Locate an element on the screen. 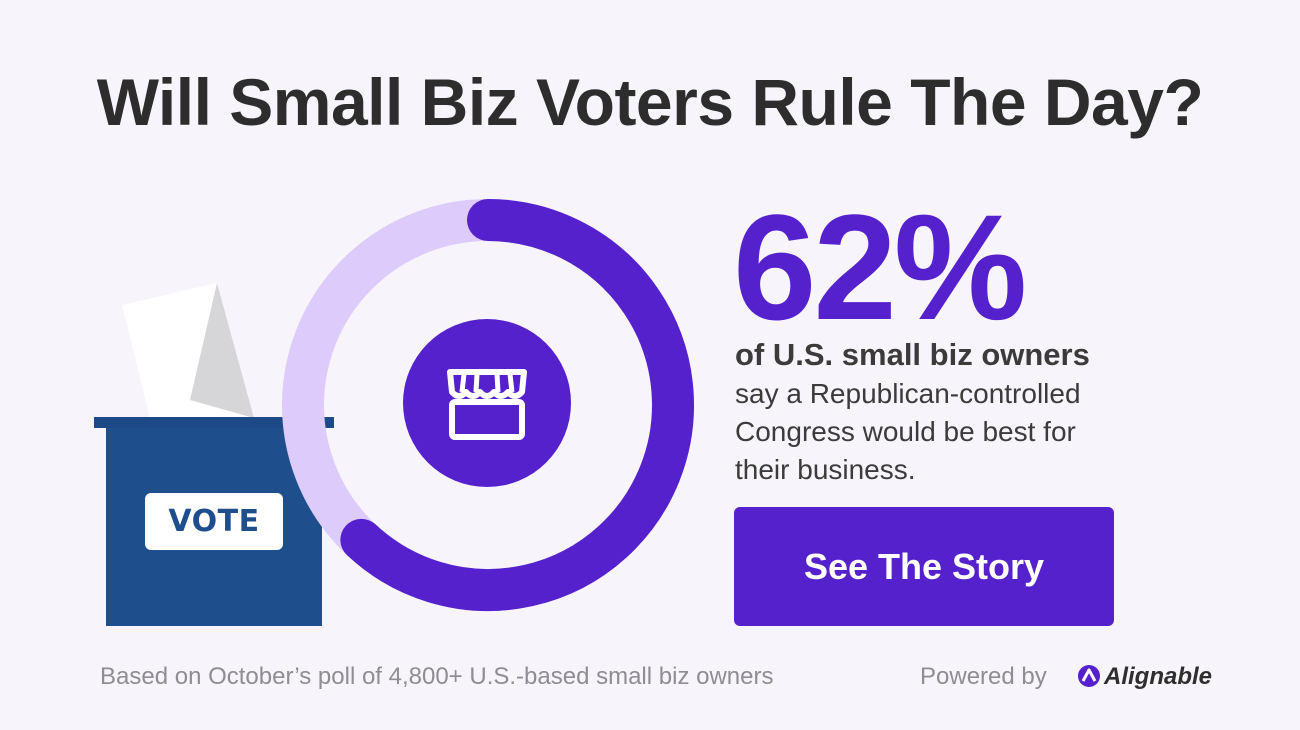 The image size is (1300, 730). stat-body-line: their business. is located at coordinates (825, 469).